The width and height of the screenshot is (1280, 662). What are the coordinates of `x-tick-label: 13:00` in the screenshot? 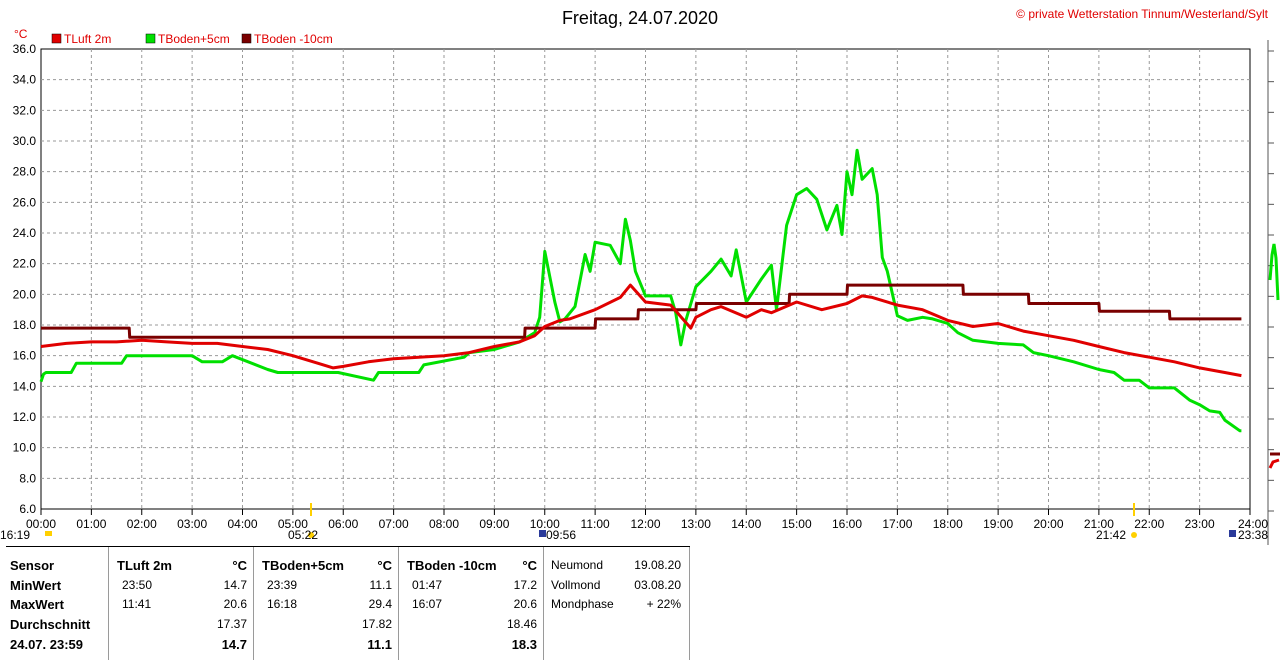 It's located at (696, 524).